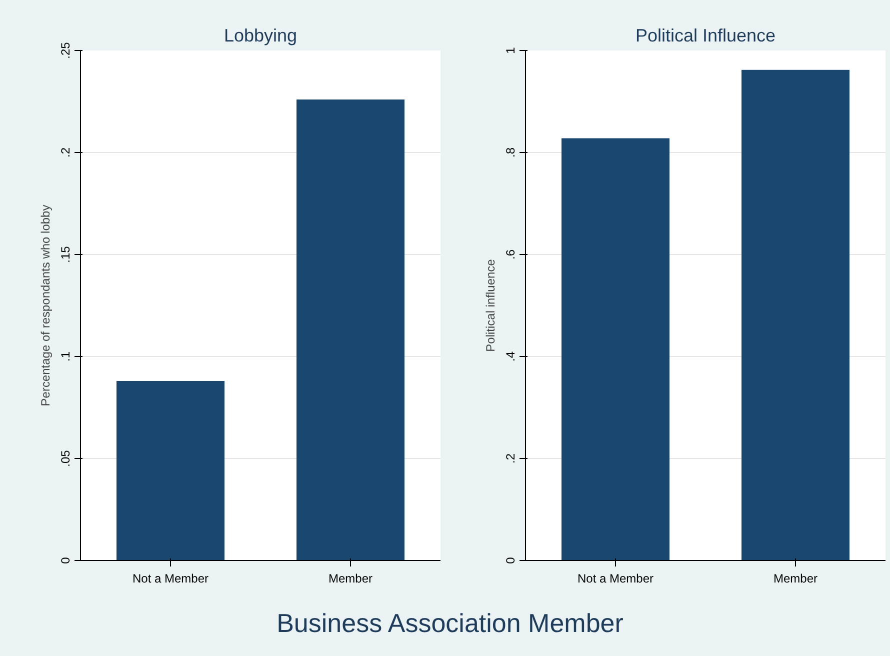 This screenshot has height=656, width=890. I want to click on y-tick-label: .1, so click(65, 356).